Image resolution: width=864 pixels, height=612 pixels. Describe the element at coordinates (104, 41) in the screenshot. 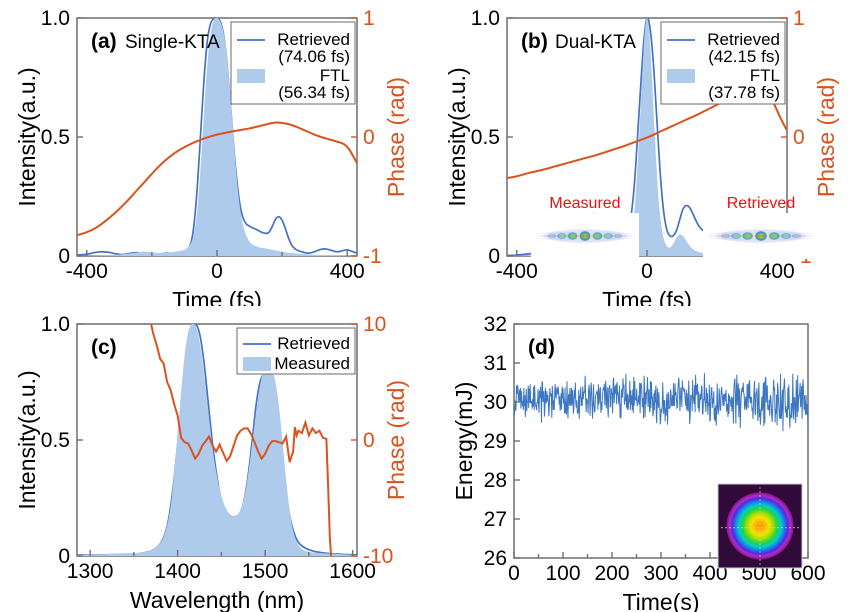

I see `panel-label-a: (a)` at that location.